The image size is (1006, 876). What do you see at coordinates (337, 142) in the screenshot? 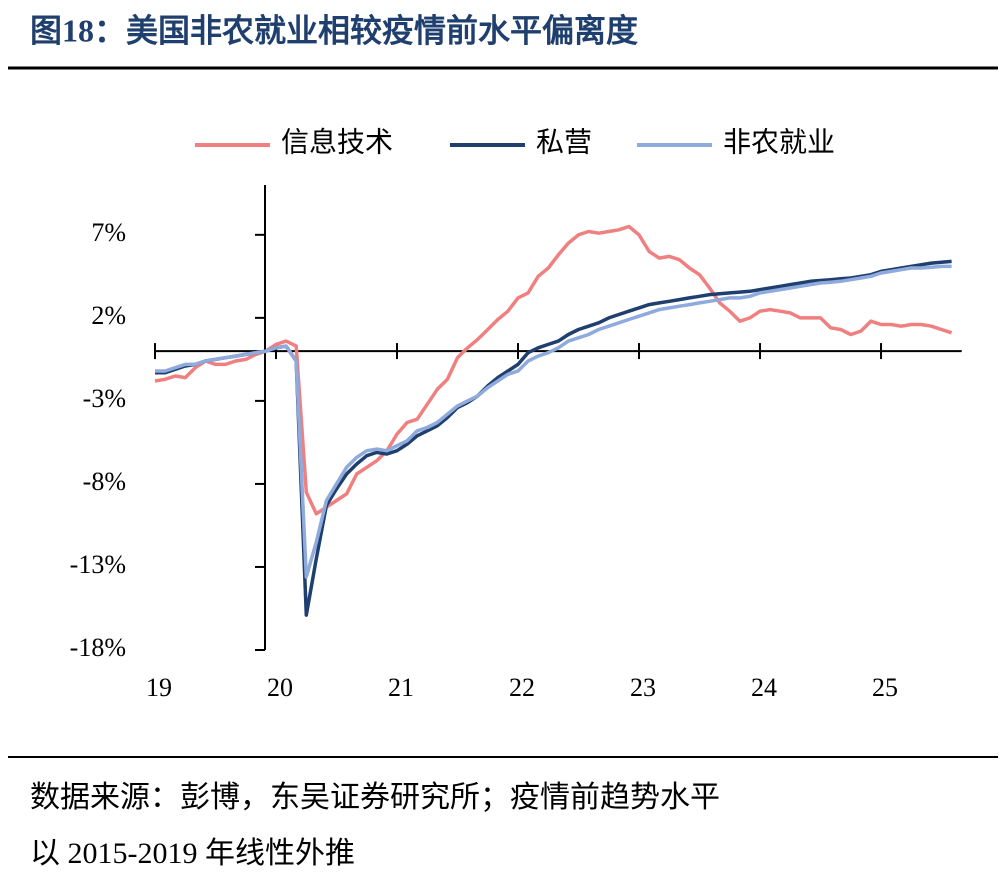
I see `legend-label: 信息技术` at bounding box center [337, 142].